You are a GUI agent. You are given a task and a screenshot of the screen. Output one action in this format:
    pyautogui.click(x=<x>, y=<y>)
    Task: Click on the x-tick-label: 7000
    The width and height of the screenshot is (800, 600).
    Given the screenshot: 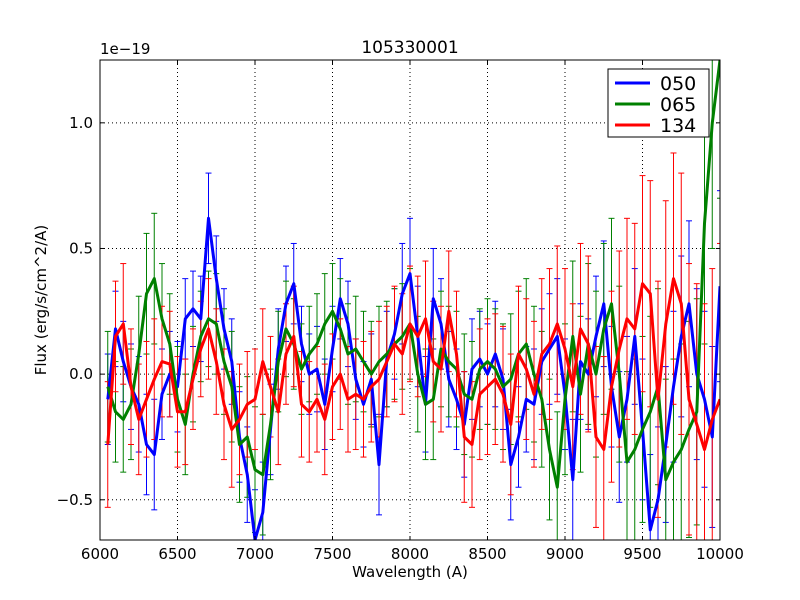 What is the action you would take?
    pyautogui.click(x=255, y=554)
    